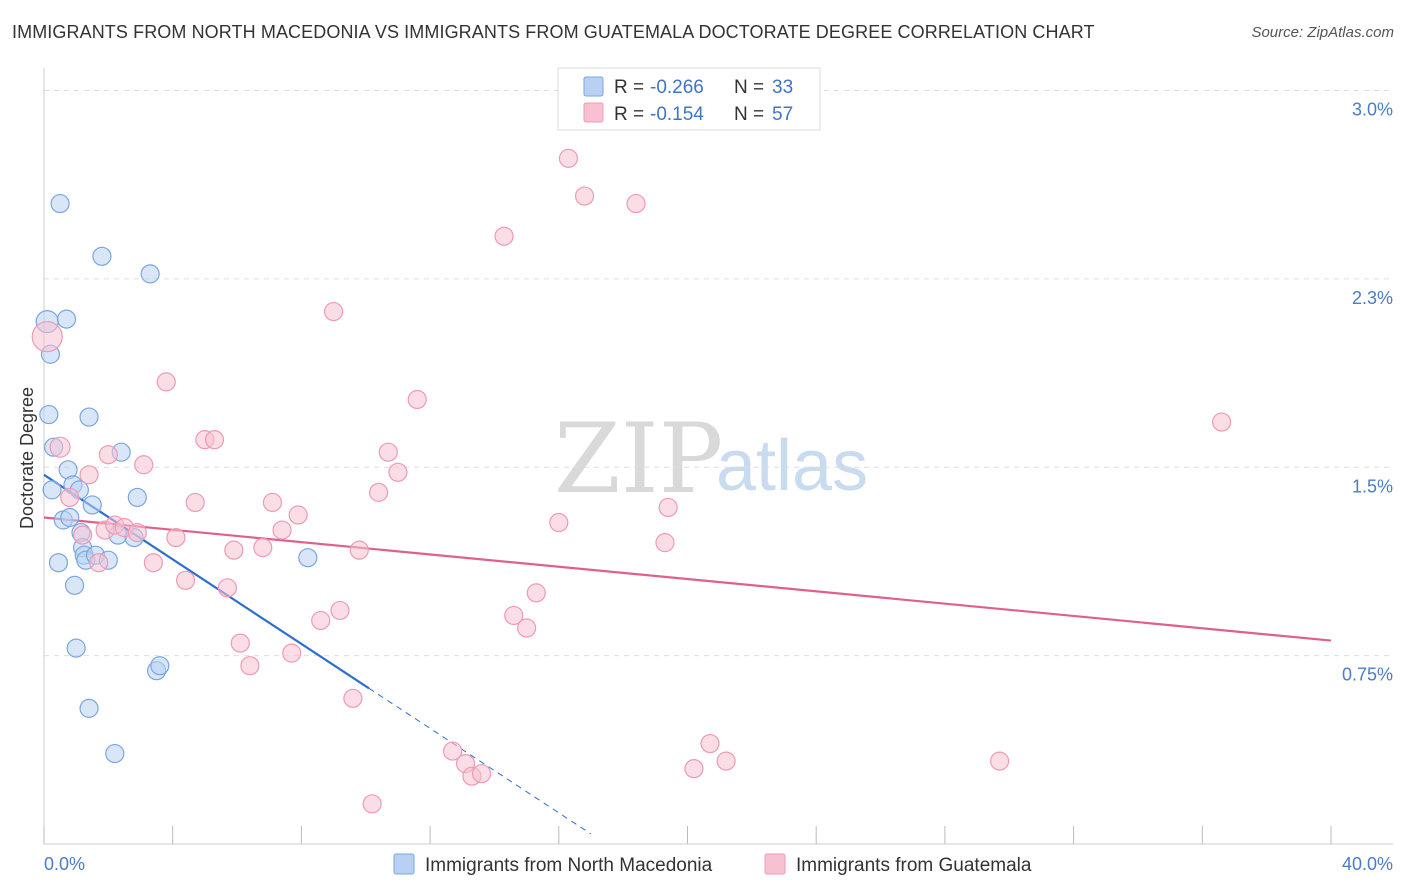 The width and height of the screenshot is (1406, 892). I want to click on bottom-legend-label-north-macedonia: Immigrants from North Macedonia, so click(569, 865).